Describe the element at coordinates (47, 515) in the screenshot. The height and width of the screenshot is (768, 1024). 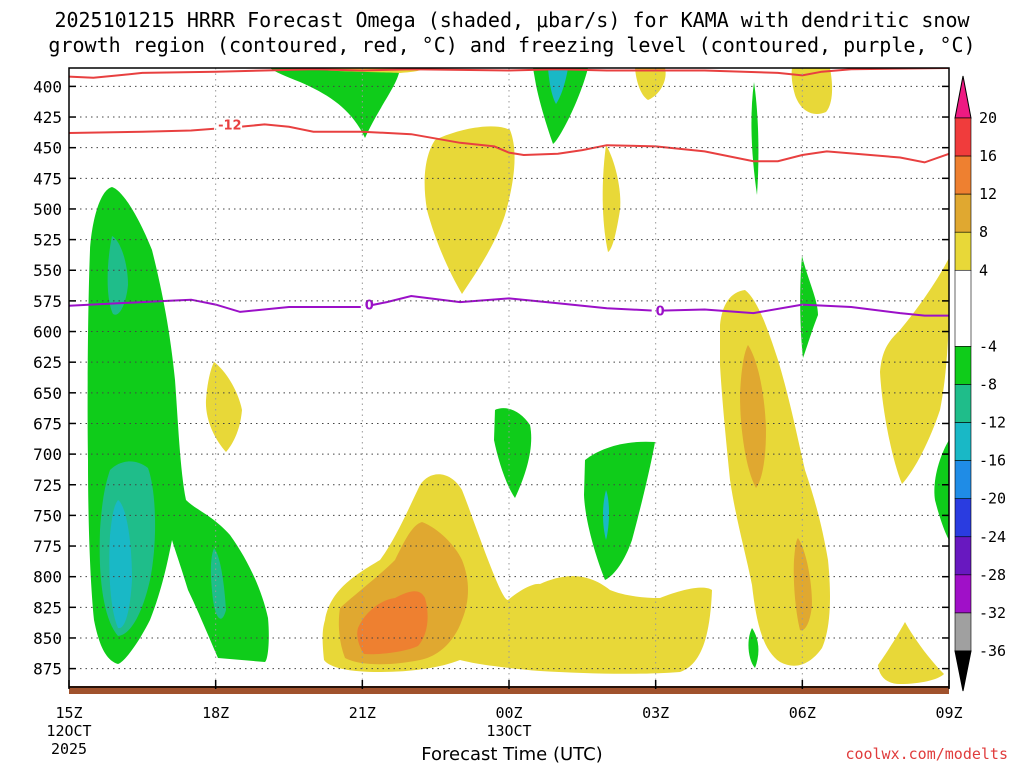
I see `y-tick-label: 750` at that location.